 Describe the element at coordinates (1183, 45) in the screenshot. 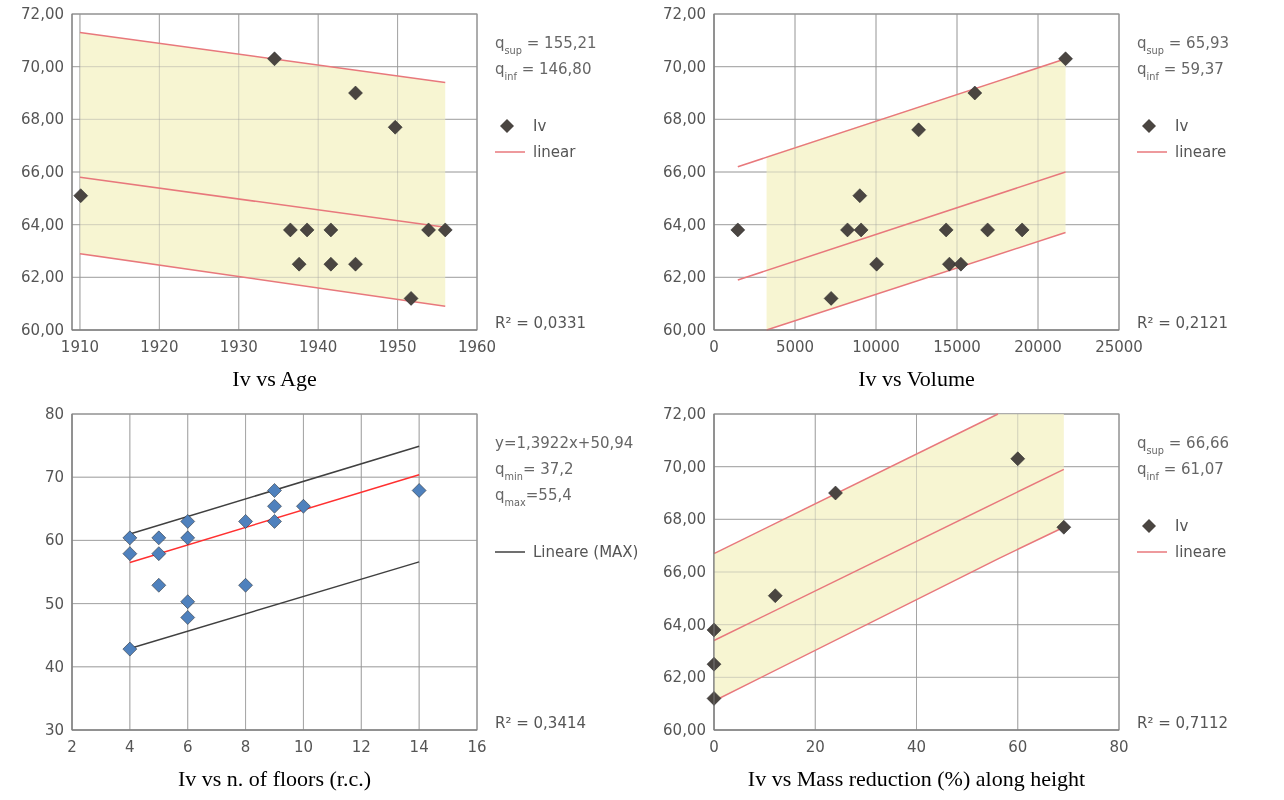

I see `text: q$_{sup}$ = 65,93` at that location.